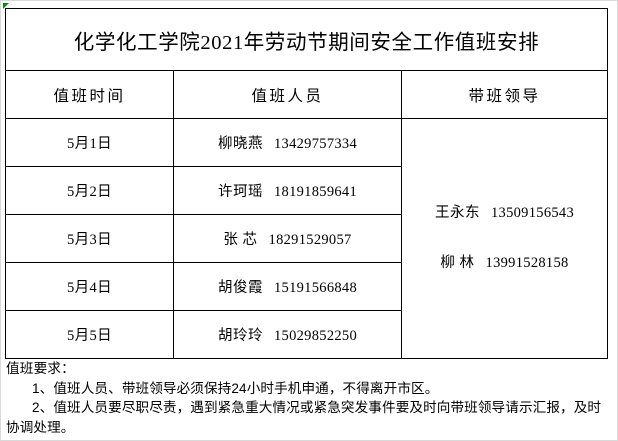 This screenshot has height=441, width=618. I want to click on duty-leader-phone: 13991528158, so click(527, 262).